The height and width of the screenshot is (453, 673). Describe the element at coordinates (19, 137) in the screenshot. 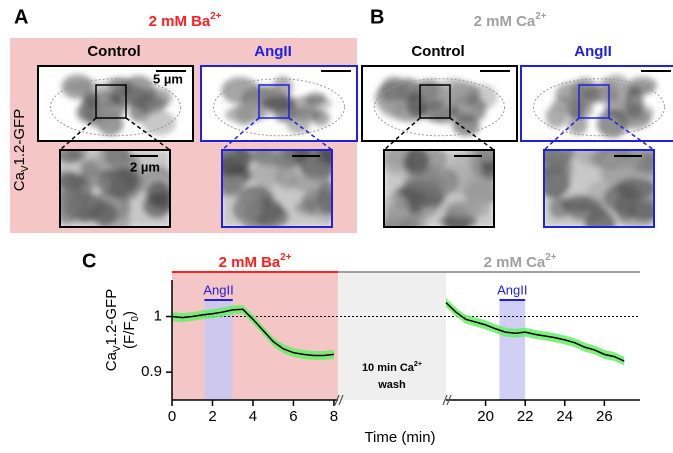

I see `side-label-part: 1.2-GFP` at that location.